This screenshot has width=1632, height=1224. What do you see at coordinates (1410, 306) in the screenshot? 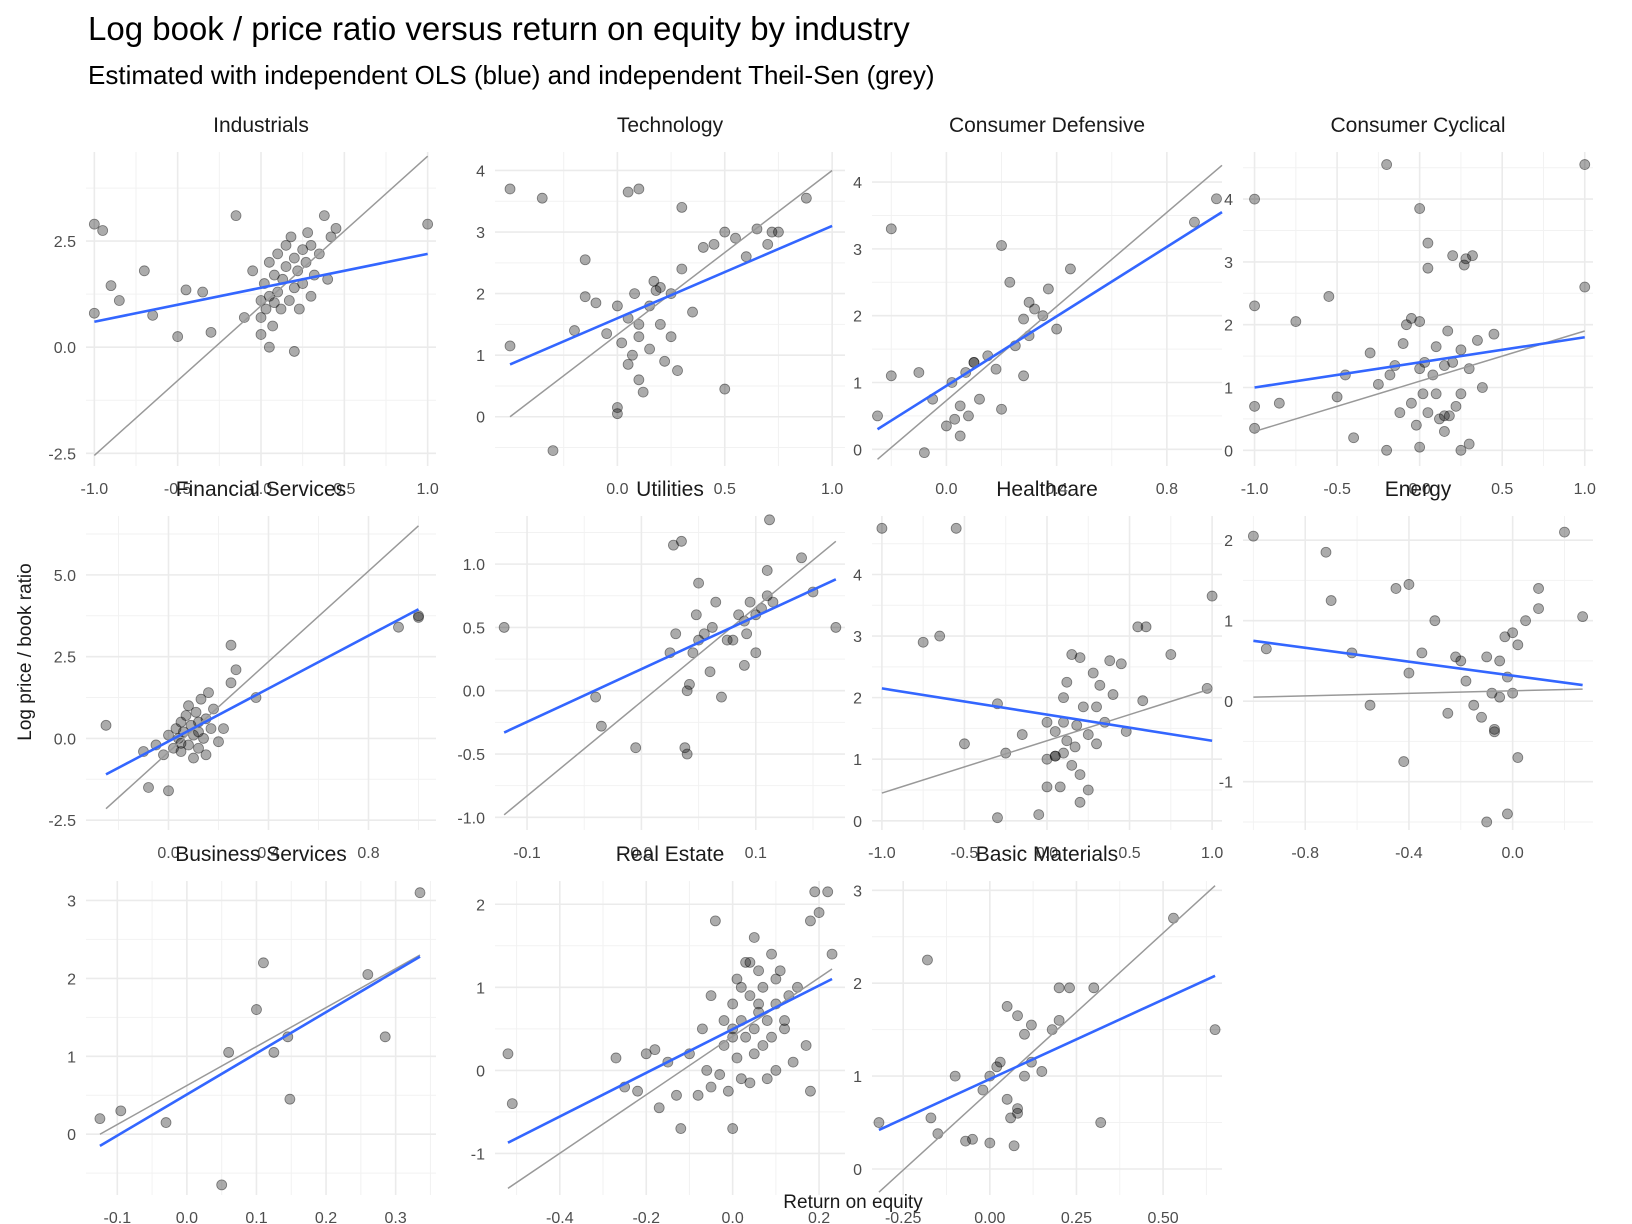
I see `panel-consumer-cyclical: -1.0 -0.5 0.0 0.5 1.0 0 1 2 3 4 Consumer Cyclical` at bounding box center [1410, 306].